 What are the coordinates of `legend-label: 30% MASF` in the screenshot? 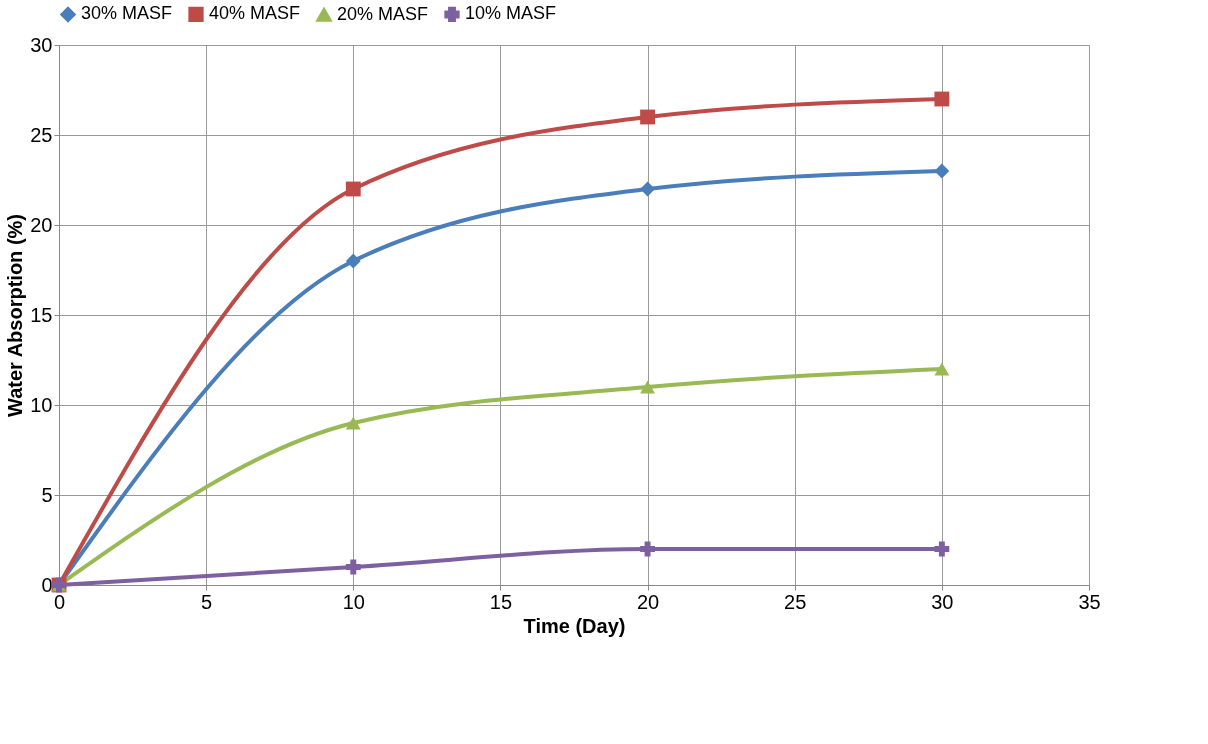 It's located at (127, 13).